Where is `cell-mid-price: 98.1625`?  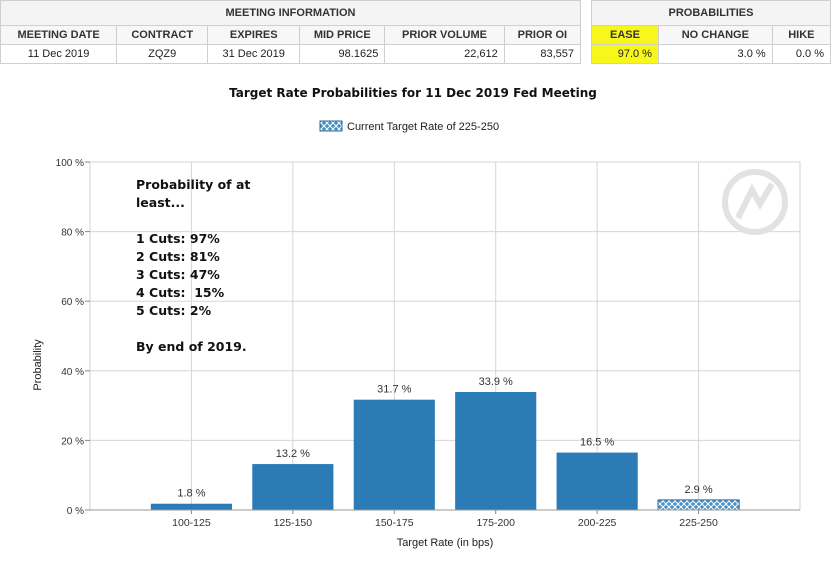
cell-mid-price: 98.1625 is located at coordinates (342, 54).